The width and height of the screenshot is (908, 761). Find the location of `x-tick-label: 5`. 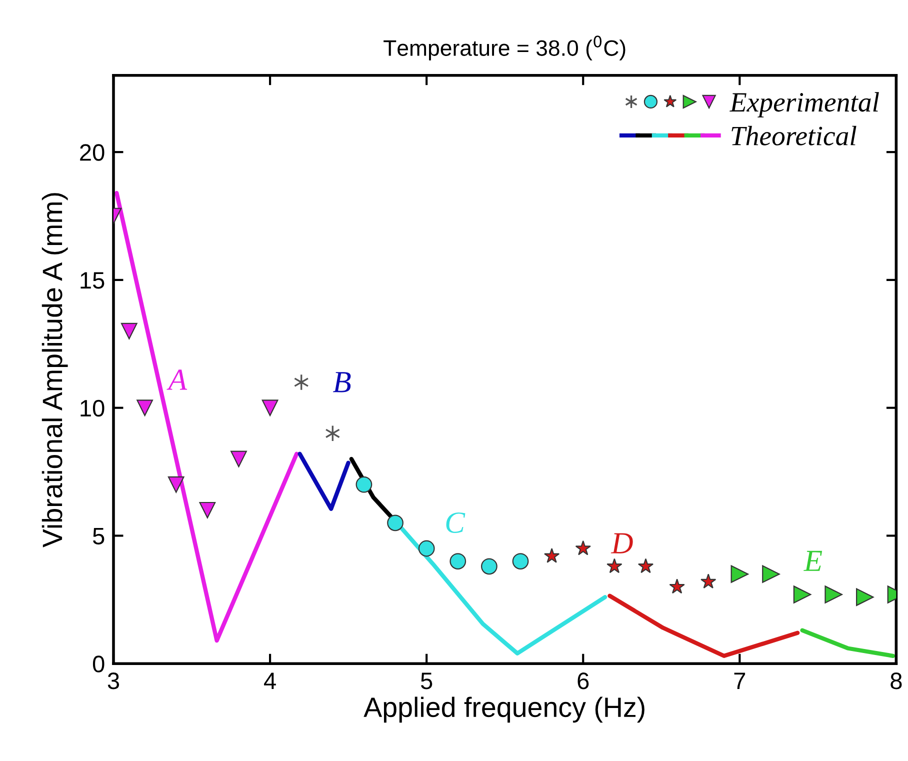

x-tick-label: 5 is located at coordinates (426, 681).